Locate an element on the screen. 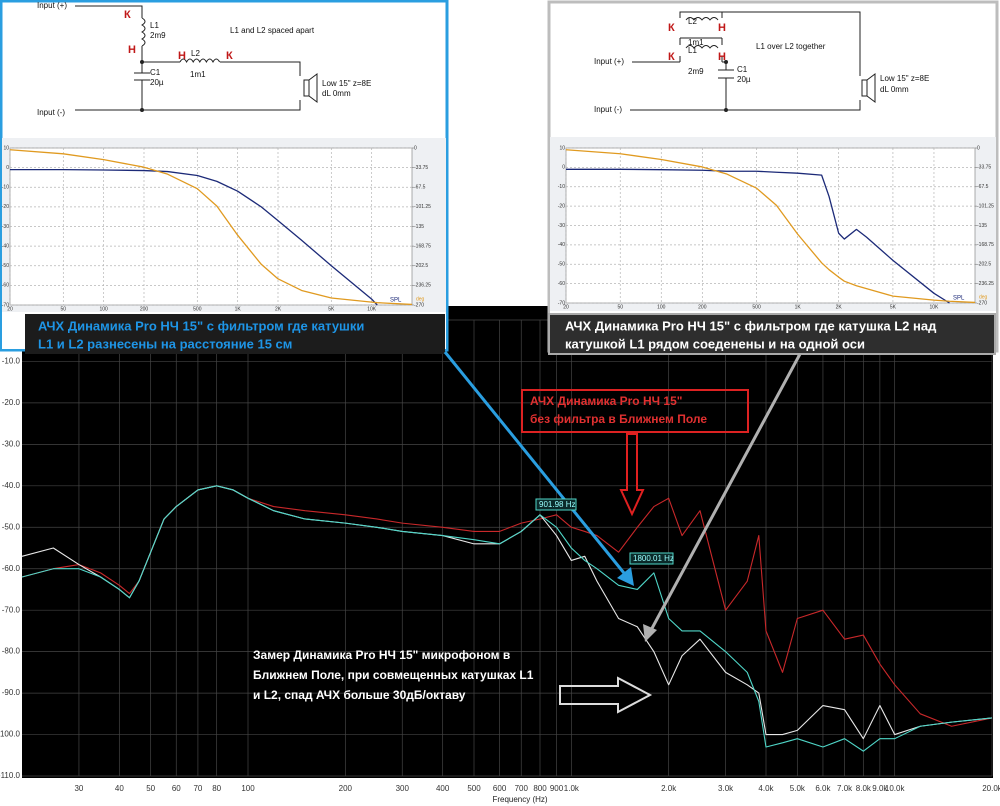 Image resolution: width=1000 pixels, height=806 pixels. y-axis-label: SPL is located at coordinates (396, 301).